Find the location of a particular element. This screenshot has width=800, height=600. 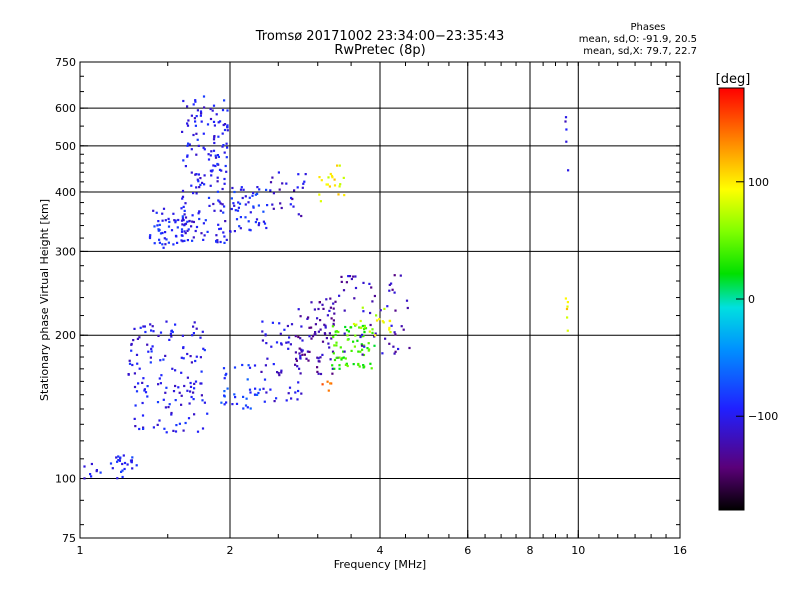

stats-heading: Phases is located at coordinates (647, 27).